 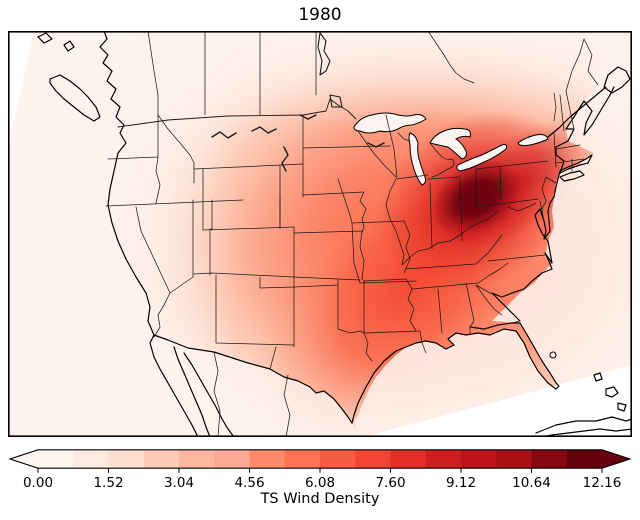 What do you see at coordinates (533, 140) in the screenshot?
I see `lake-ontario` at bounding box center [533, 140].